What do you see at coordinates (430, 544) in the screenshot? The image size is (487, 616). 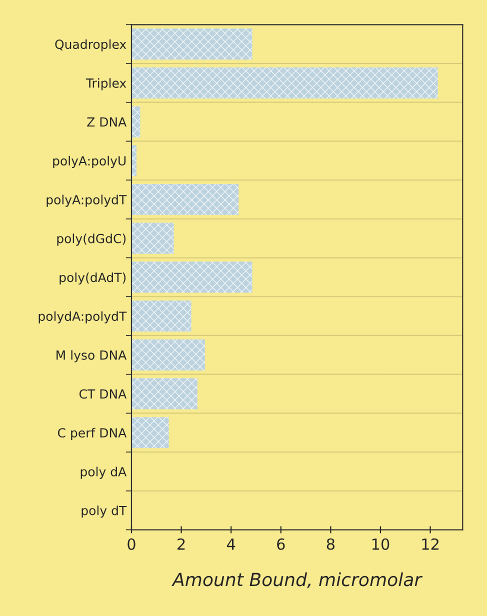 I see `x-tick-label: 12` at bounding box center [430, 544].